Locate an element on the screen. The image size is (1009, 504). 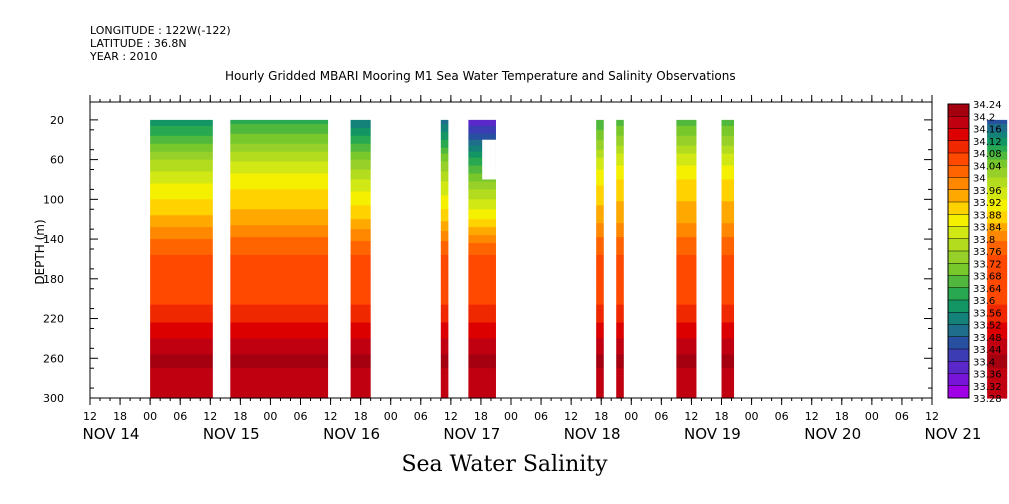
colorbar-label: 34 is located at coordinates (979, 179).